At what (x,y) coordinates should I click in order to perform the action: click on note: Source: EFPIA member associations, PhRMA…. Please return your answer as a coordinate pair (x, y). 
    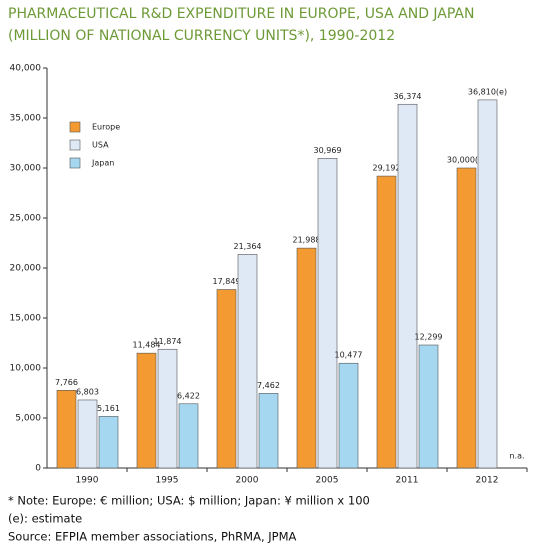
    Looking at the image, I should click on (152, 537).